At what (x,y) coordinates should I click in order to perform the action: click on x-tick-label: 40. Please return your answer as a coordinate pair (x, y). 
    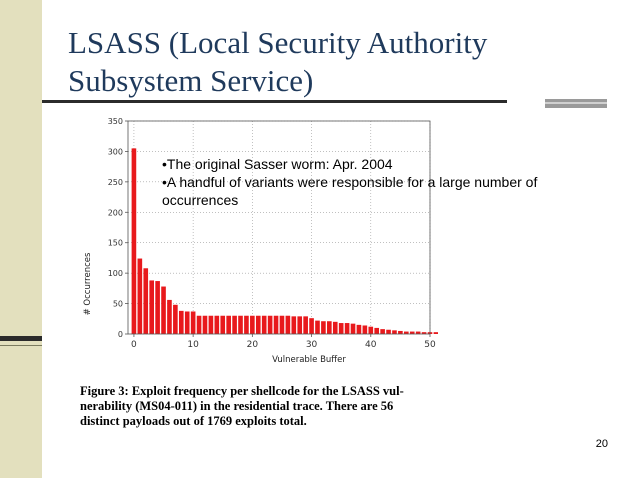
    Looking at the image, I should click on (371, 345).